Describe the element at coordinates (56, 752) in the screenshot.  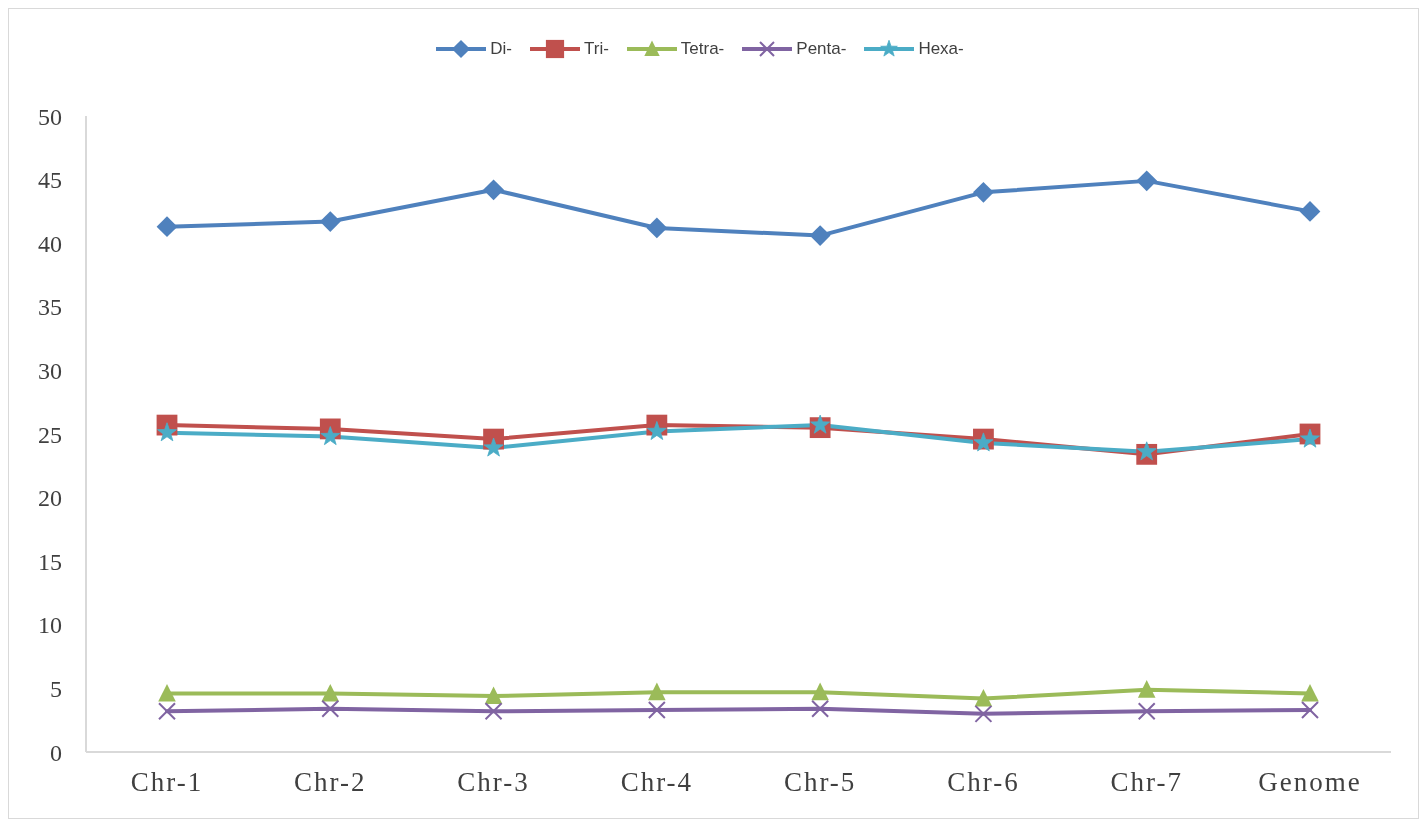
I see `y-tick-label: 0` at that location.